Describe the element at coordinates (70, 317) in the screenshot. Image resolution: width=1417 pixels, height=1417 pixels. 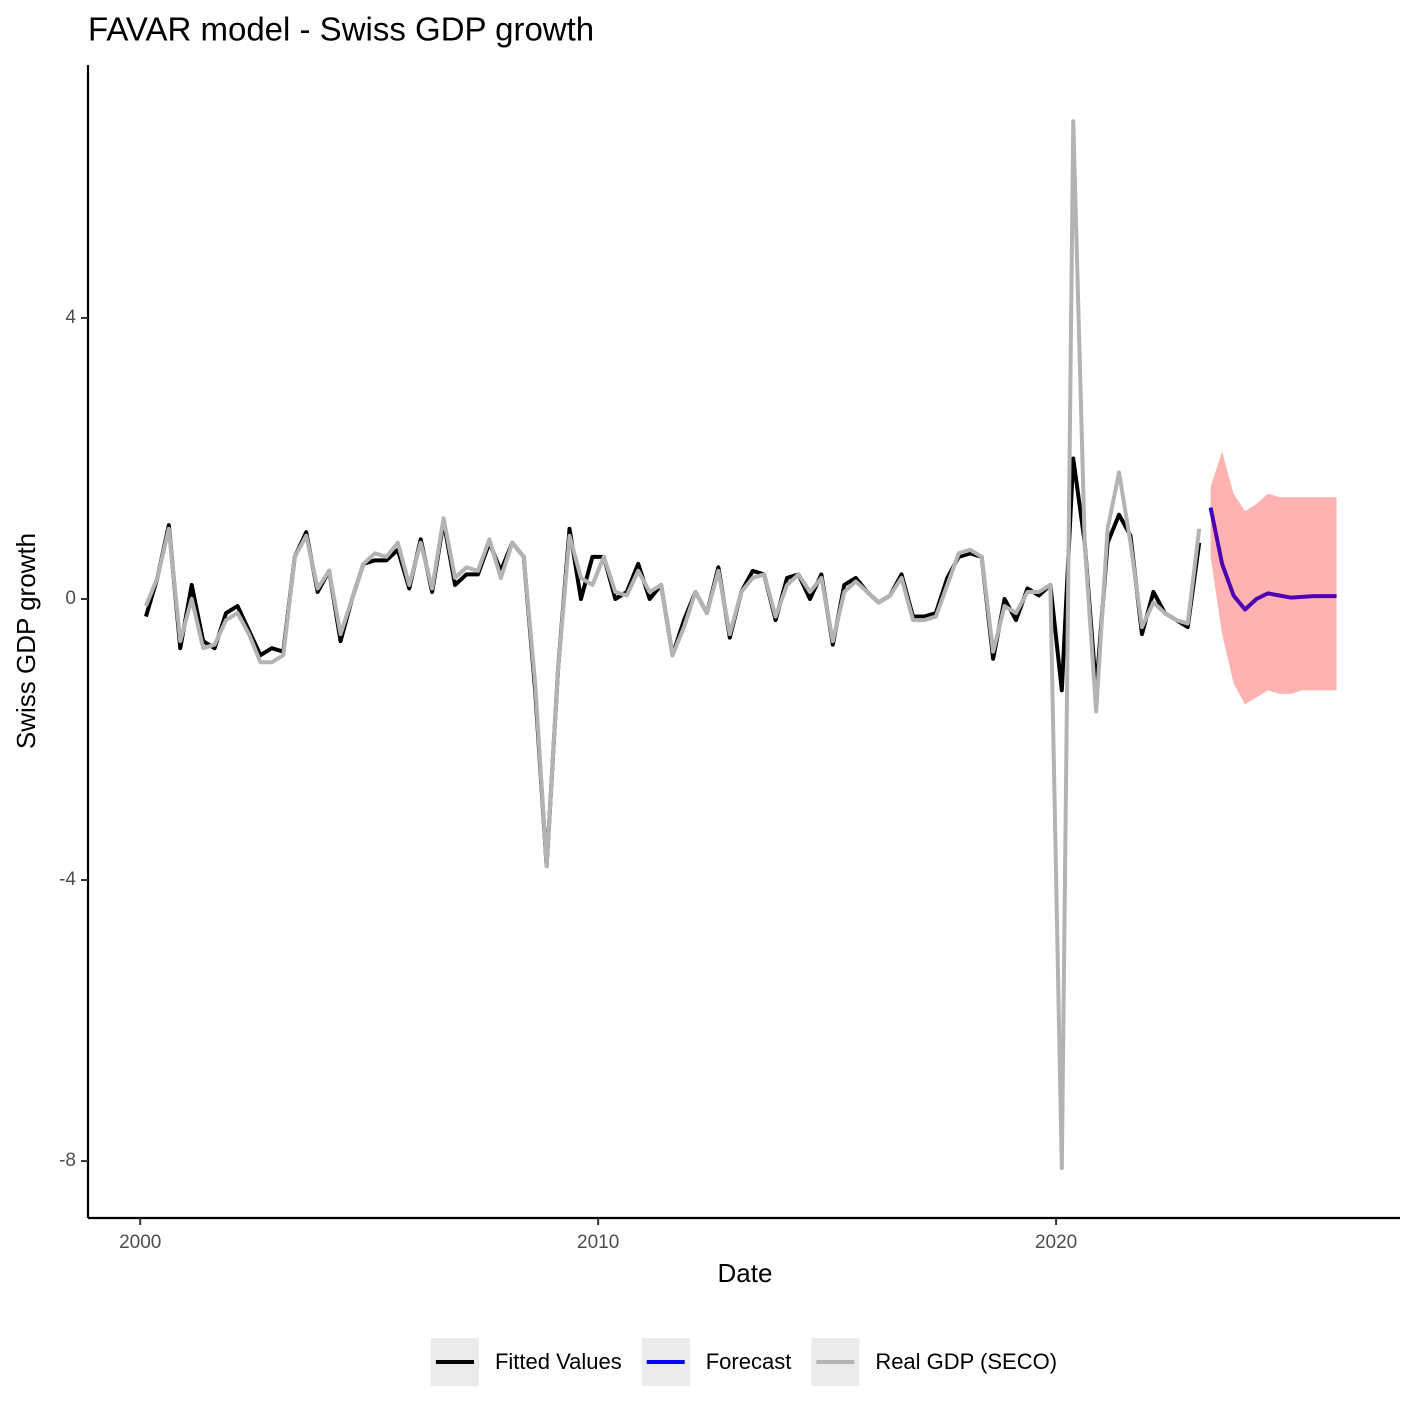
I see `y-tick-label: 4` at that location.